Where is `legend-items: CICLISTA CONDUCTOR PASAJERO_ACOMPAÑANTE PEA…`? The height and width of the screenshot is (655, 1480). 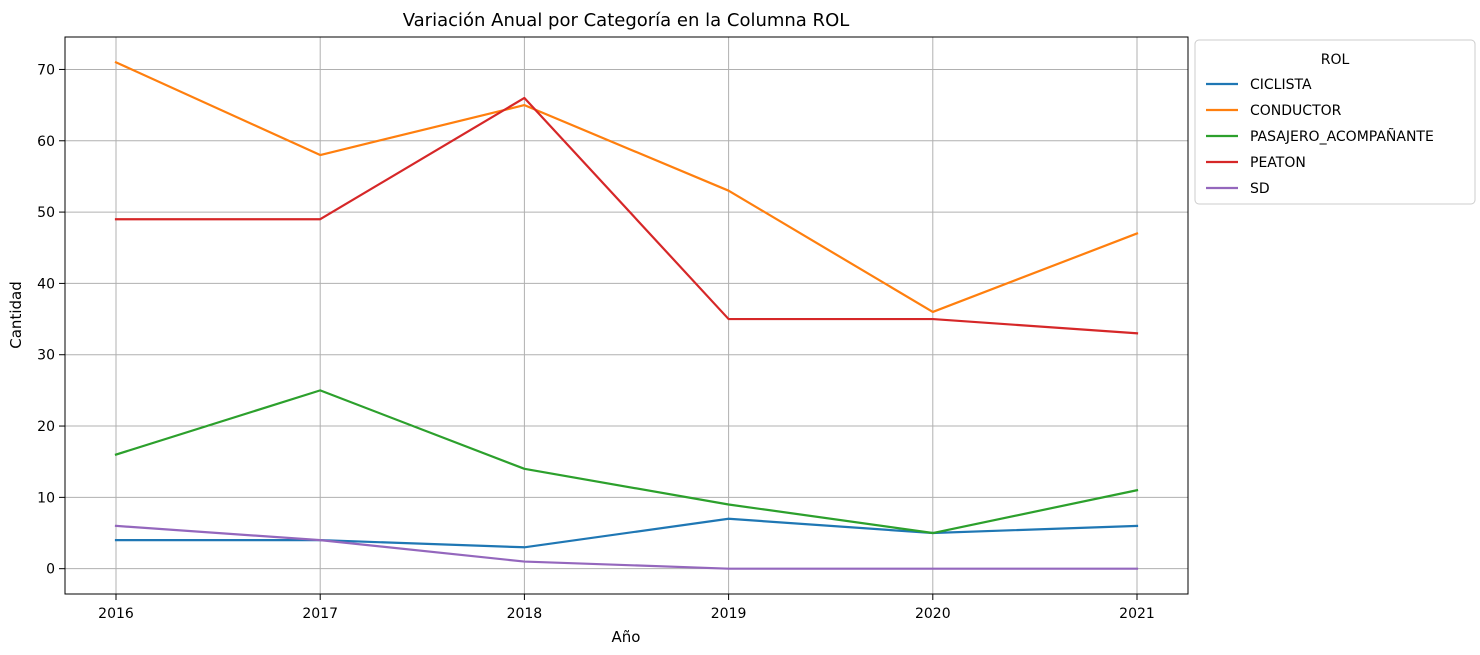
legend-items: CICLISTA CONDUCTOR PASAJERO_ACOMPAÑANTE PEA… is located at coordinates (1320, 137).